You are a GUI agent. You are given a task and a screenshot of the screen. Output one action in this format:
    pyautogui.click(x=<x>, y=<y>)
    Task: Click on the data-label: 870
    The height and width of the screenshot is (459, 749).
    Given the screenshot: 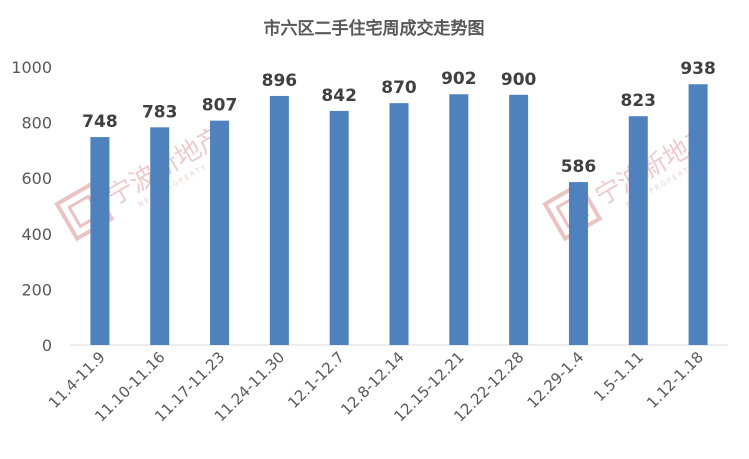 What is the action you would take?
    pyautogui.click(x=399, y=88)
    